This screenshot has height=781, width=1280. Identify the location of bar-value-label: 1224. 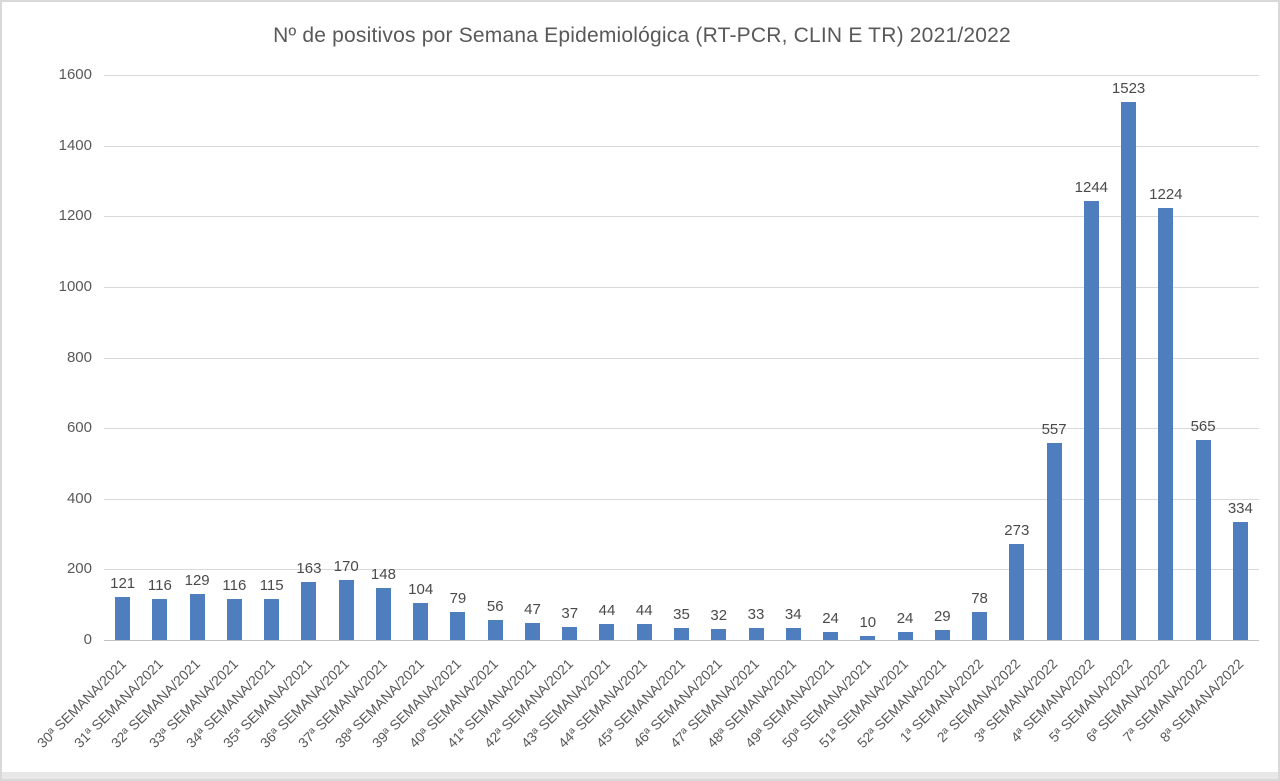
(1166, 194).